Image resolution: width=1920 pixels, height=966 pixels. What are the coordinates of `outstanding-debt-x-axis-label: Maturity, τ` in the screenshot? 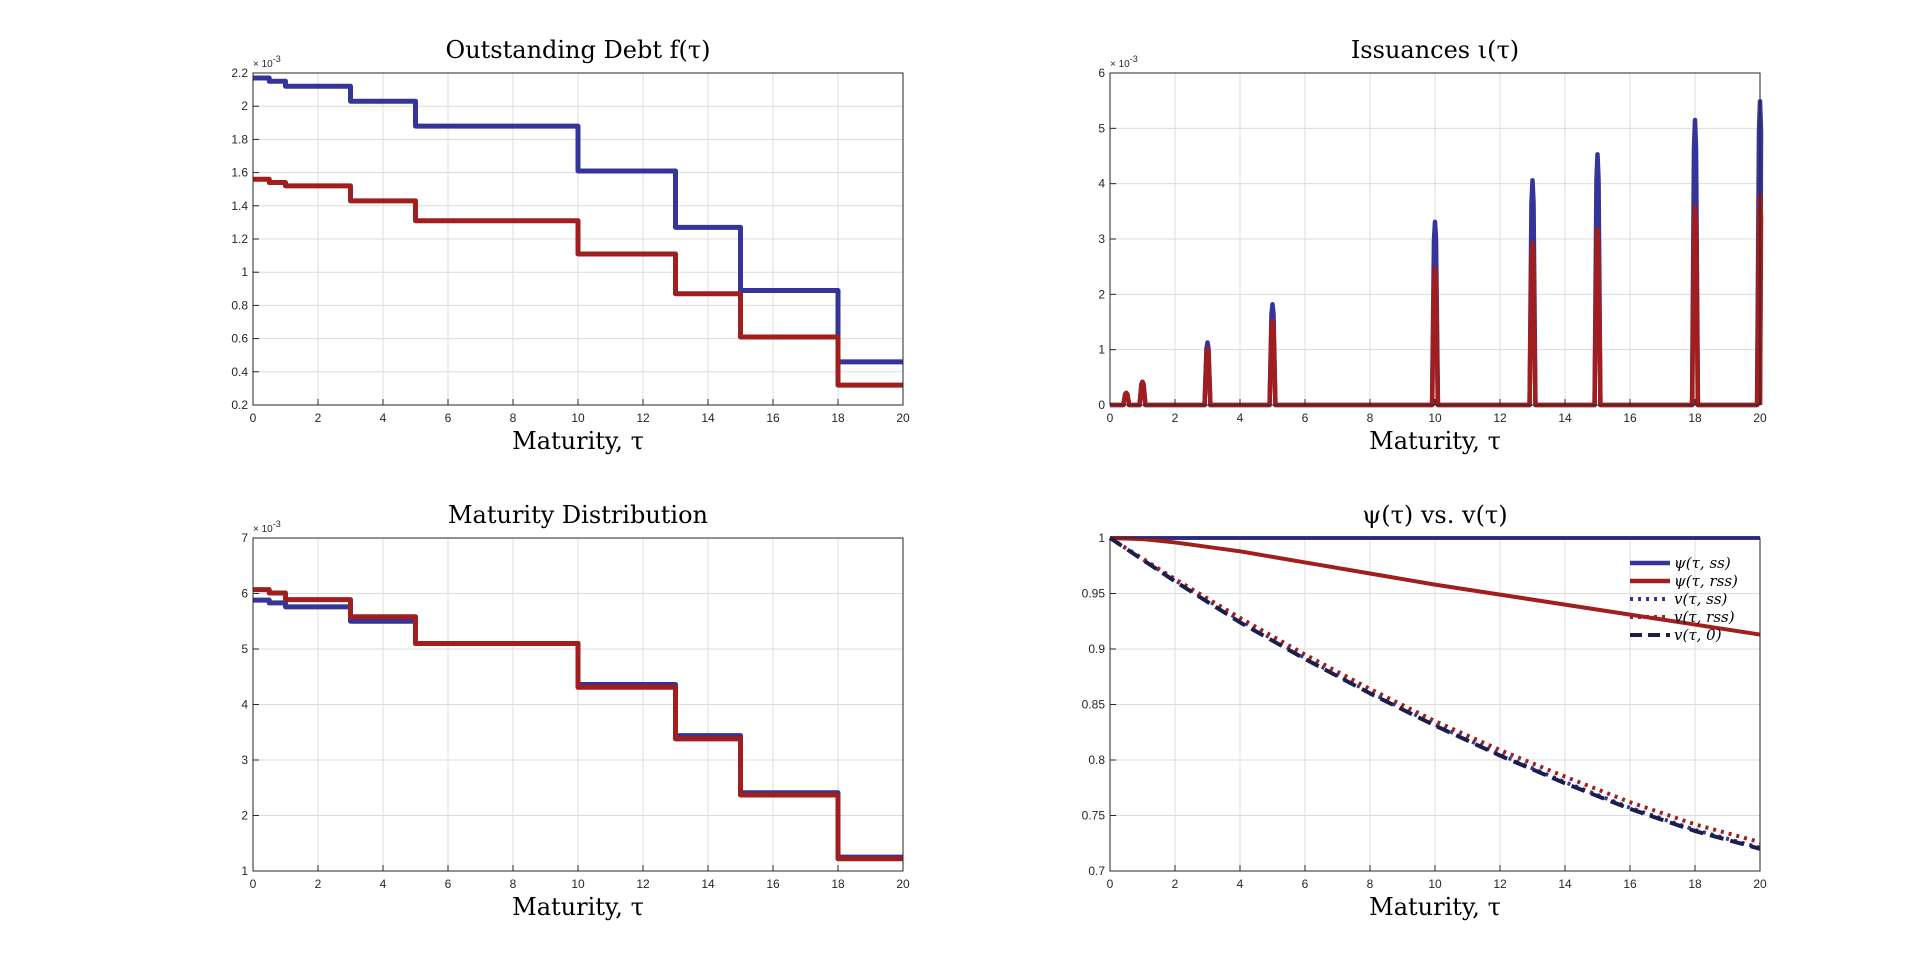 It's located at (578, 441).